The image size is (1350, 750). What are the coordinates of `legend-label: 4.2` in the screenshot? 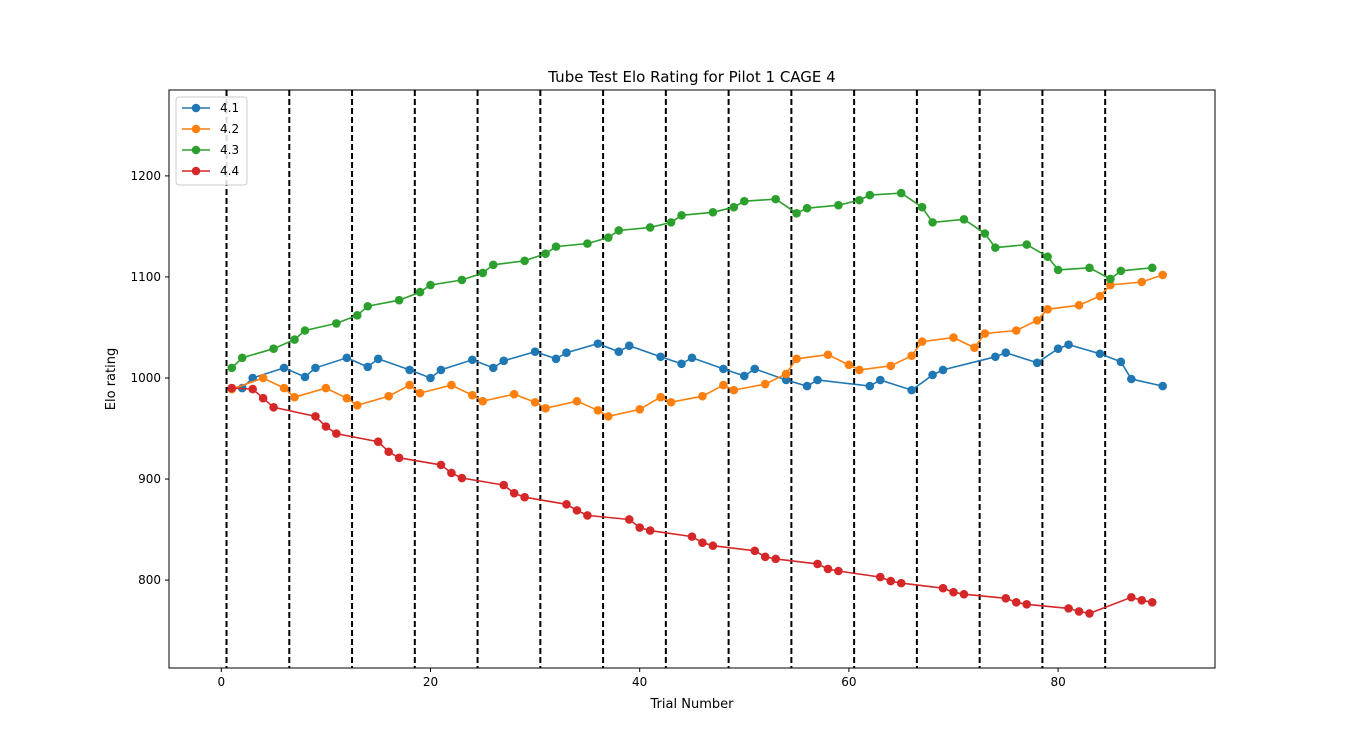 It's located at (229, 129).